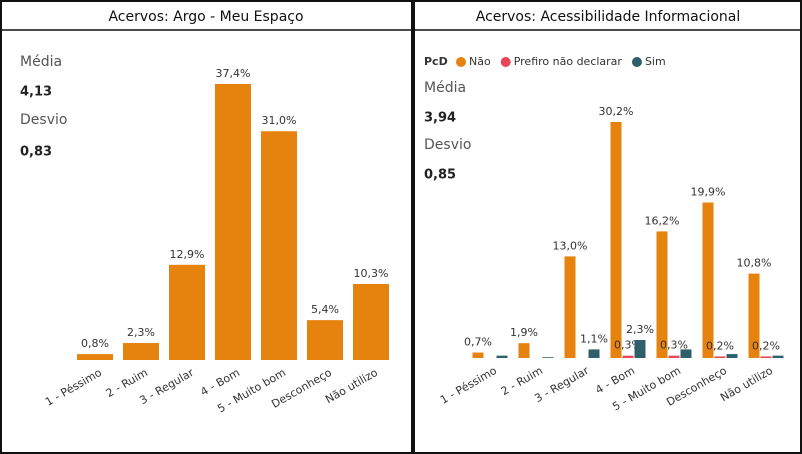 The image size is (802, 454). What do you see at coordinates (662, 220) in the screenshot?
I see `data-label: 16,2%` at bounding box center [662, 220].